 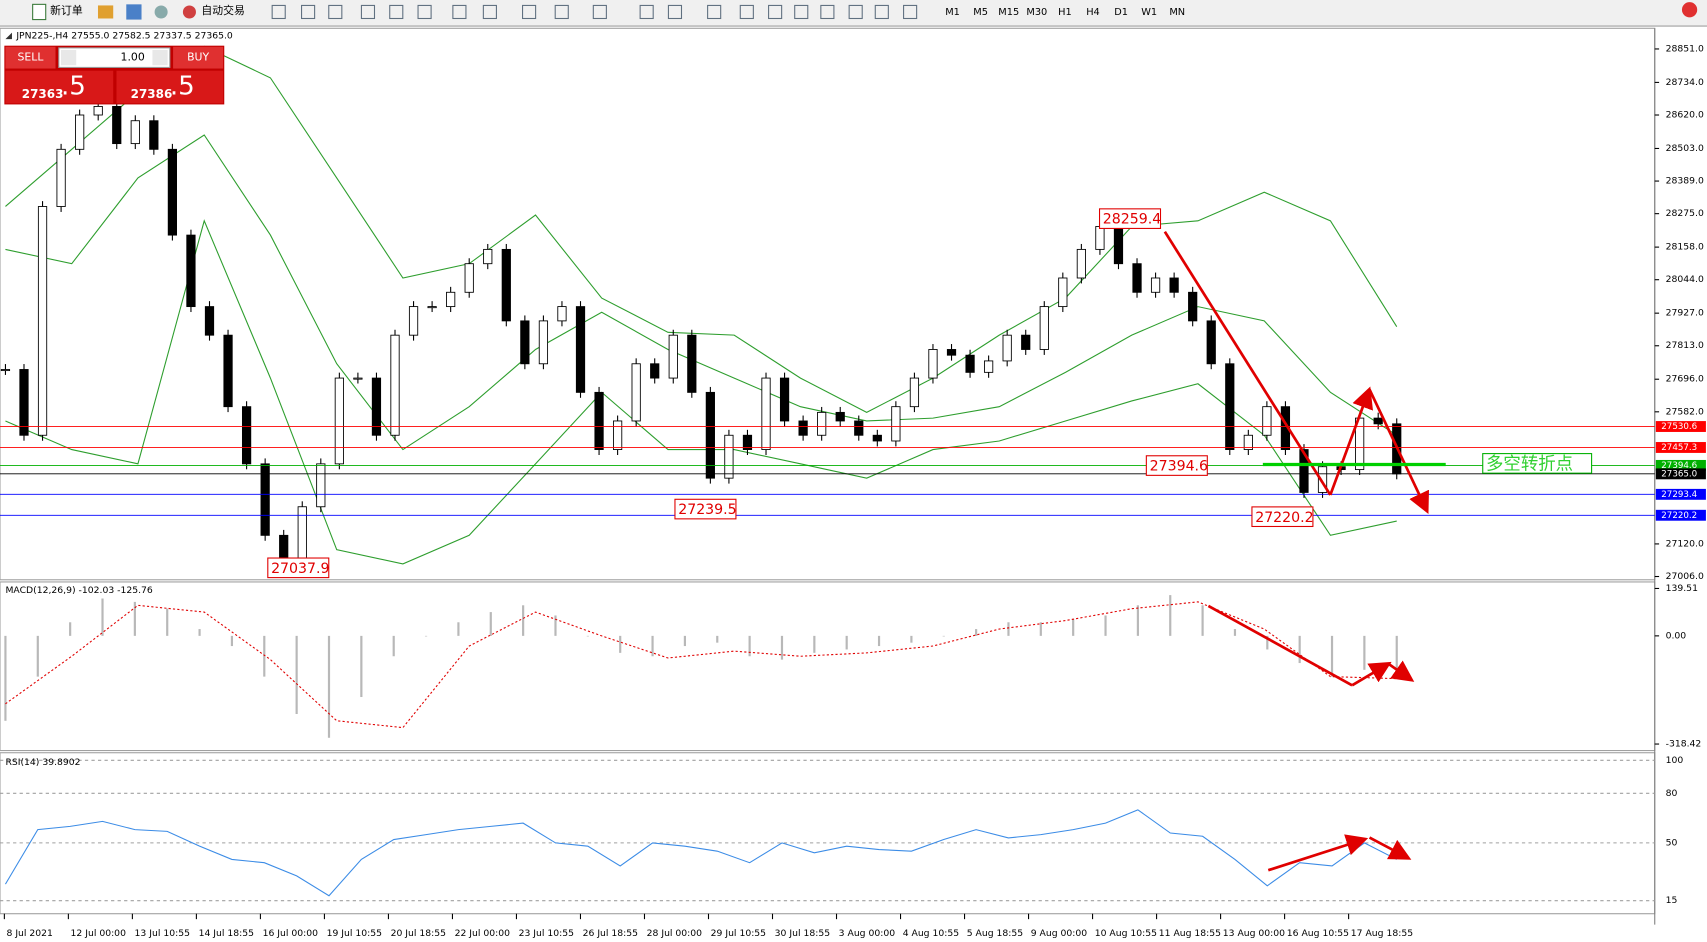 What do you see at coordinates (1685, 48) in the screenshot?
I see `y-tick-label: 28851.0` at bounding box center [1685, 48].